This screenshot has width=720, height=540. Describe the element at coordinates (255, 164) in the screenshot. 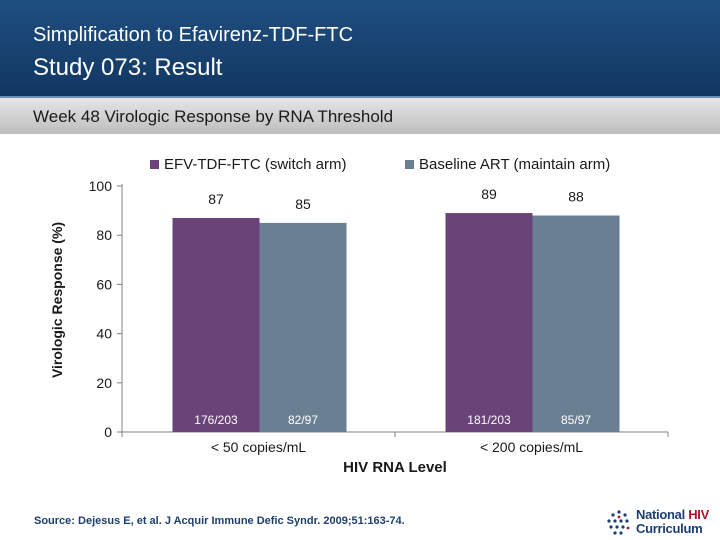

I see `legend-label: EFV-TDF-FTC (switch arm)` at that location.